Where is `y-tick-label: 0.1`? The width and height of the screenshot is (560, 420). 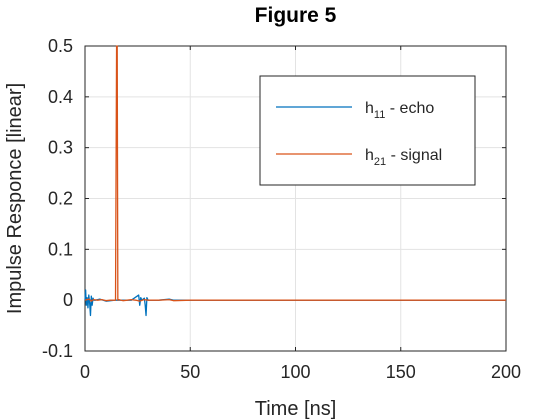 y-tick-label: 0.1 is located at coordinates (60, 249).